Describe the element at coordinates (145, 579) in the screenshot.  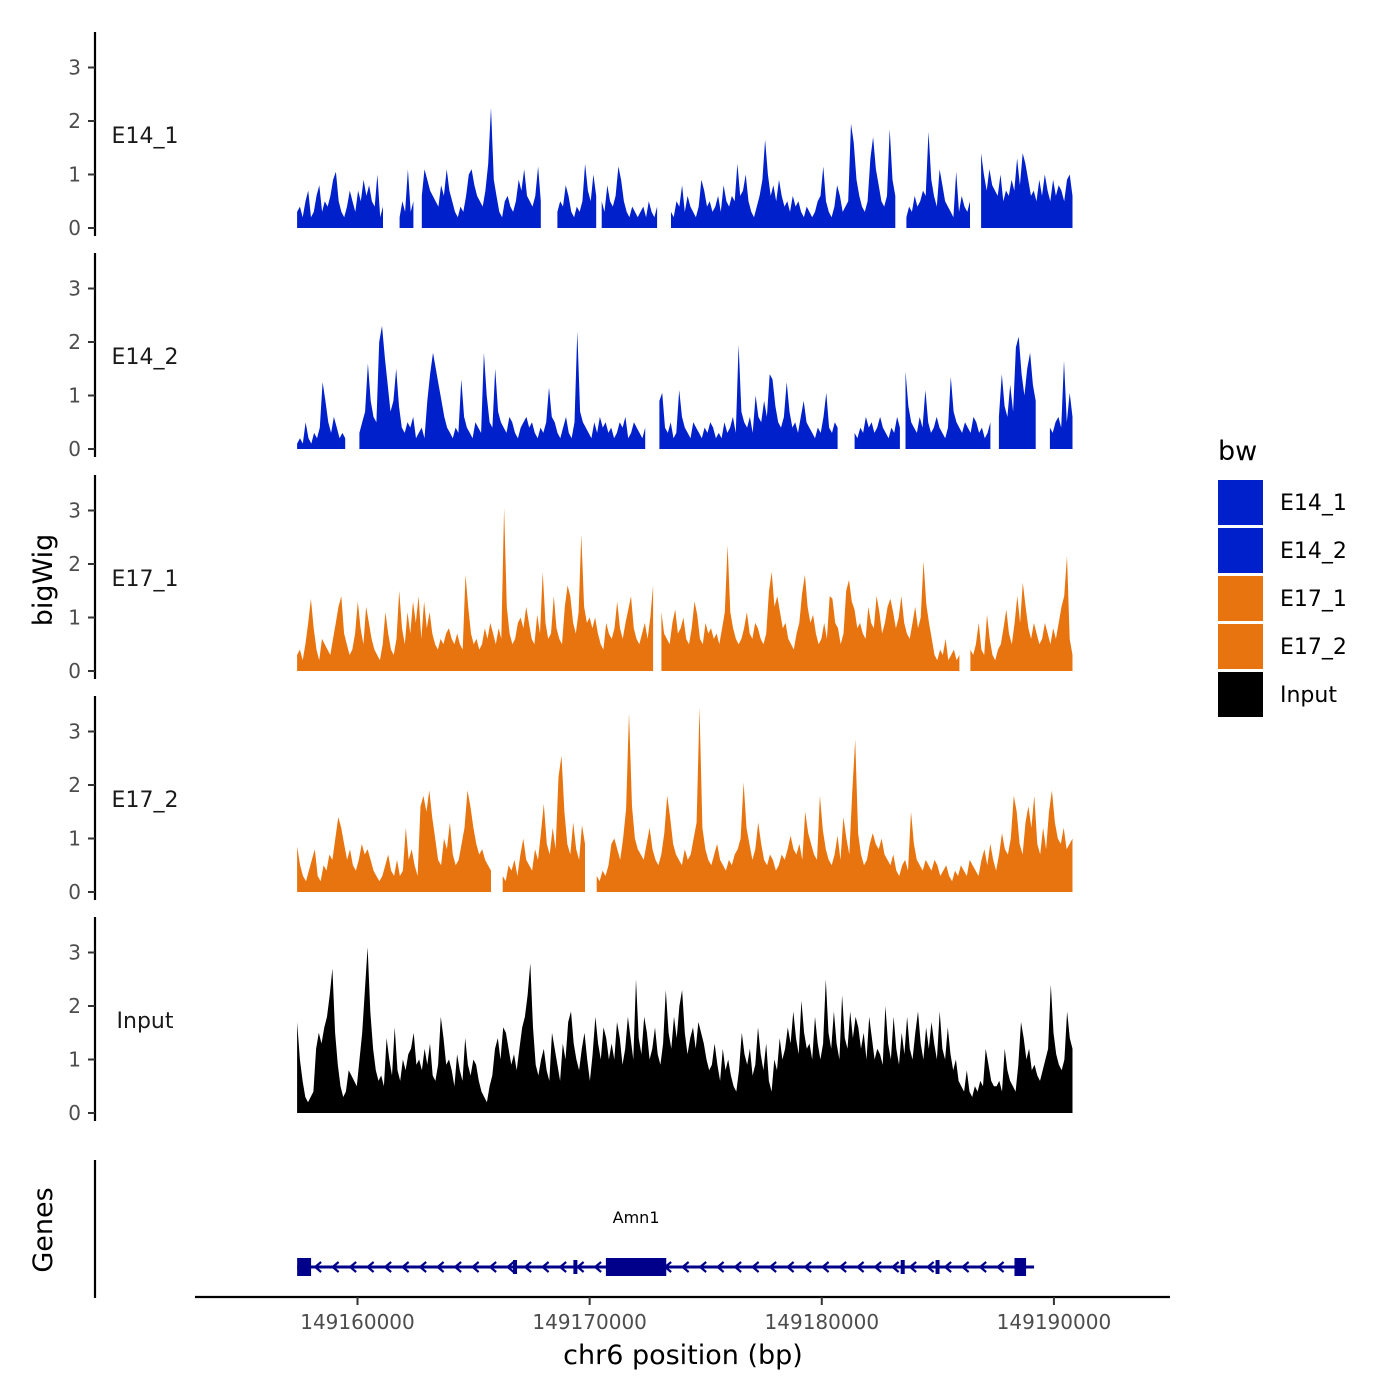
I see `track-label: E17_1` at that location.